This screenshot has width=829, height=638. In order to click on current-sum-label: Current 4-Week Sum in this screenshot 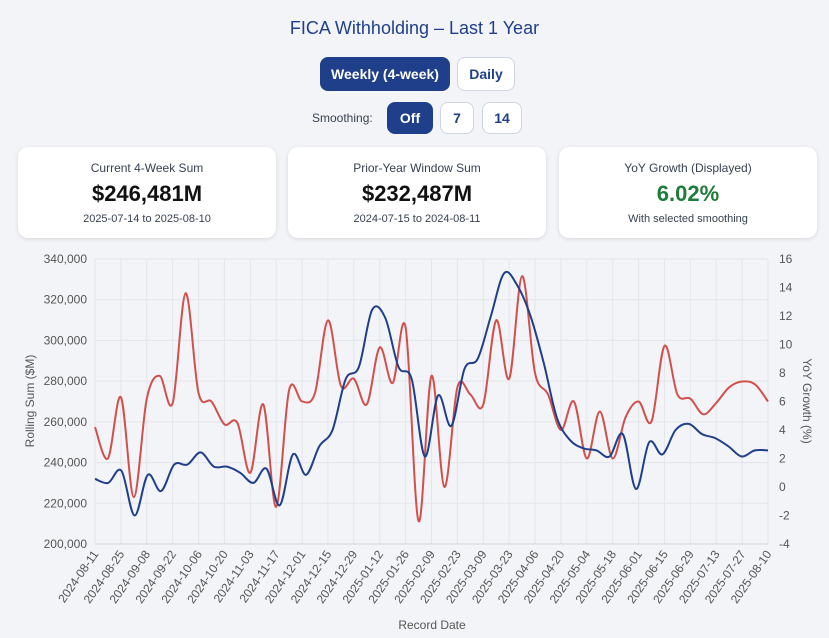, I will do `click(147, 168)`.